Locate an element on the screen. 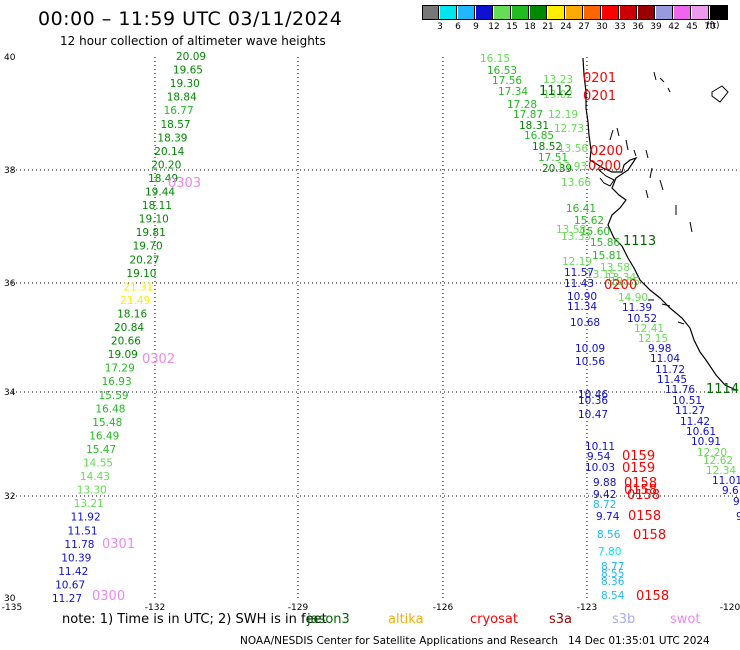 The image size is (740, 650). mission-altika-label: altika is located at coordinates (406, 619).